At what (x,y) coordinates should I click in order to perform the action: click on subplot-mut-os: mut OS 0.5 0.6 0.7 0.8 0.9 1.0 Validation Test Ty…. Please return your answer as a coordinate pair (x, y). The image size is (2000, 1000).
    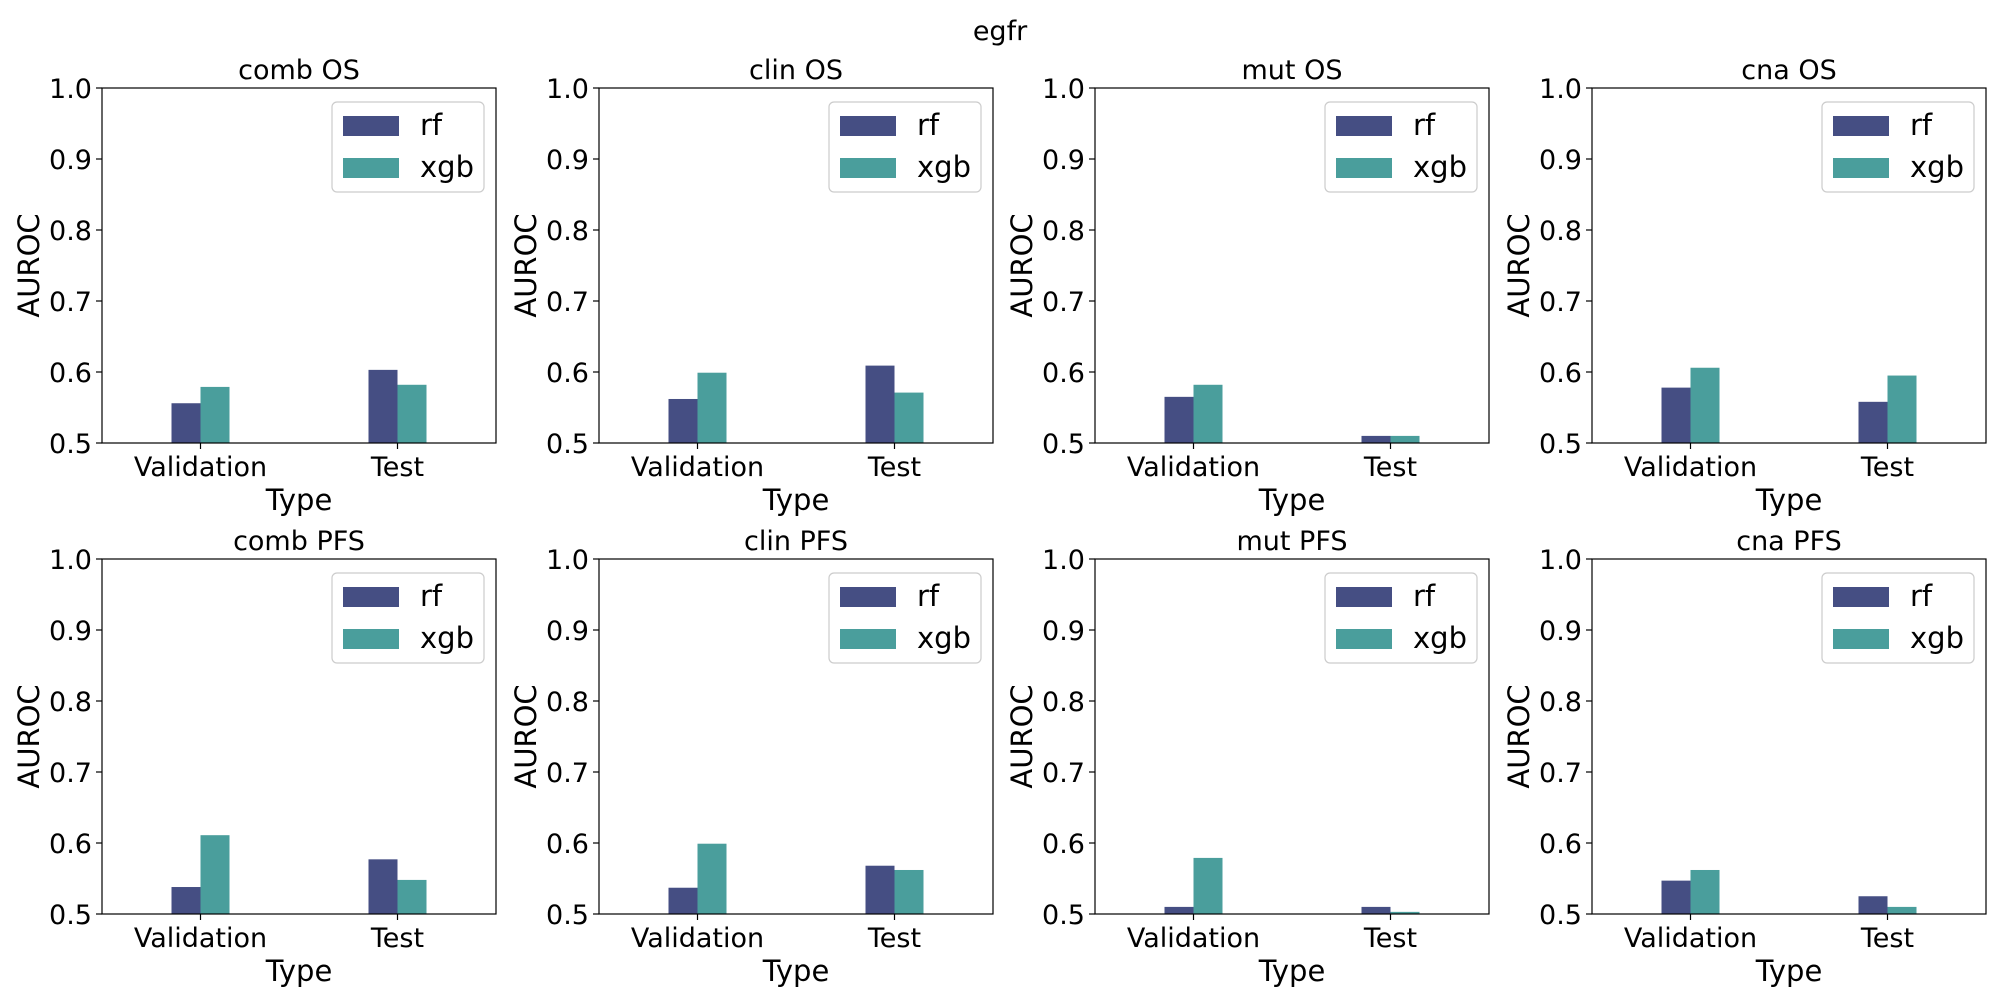
    Looking at the image, I should click on (1247, 286).